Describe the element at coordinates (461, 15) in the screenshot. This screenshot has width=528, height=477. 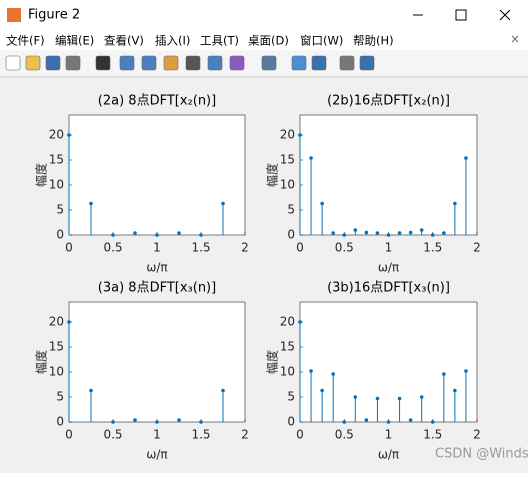
I see `maximize-button` at that location.